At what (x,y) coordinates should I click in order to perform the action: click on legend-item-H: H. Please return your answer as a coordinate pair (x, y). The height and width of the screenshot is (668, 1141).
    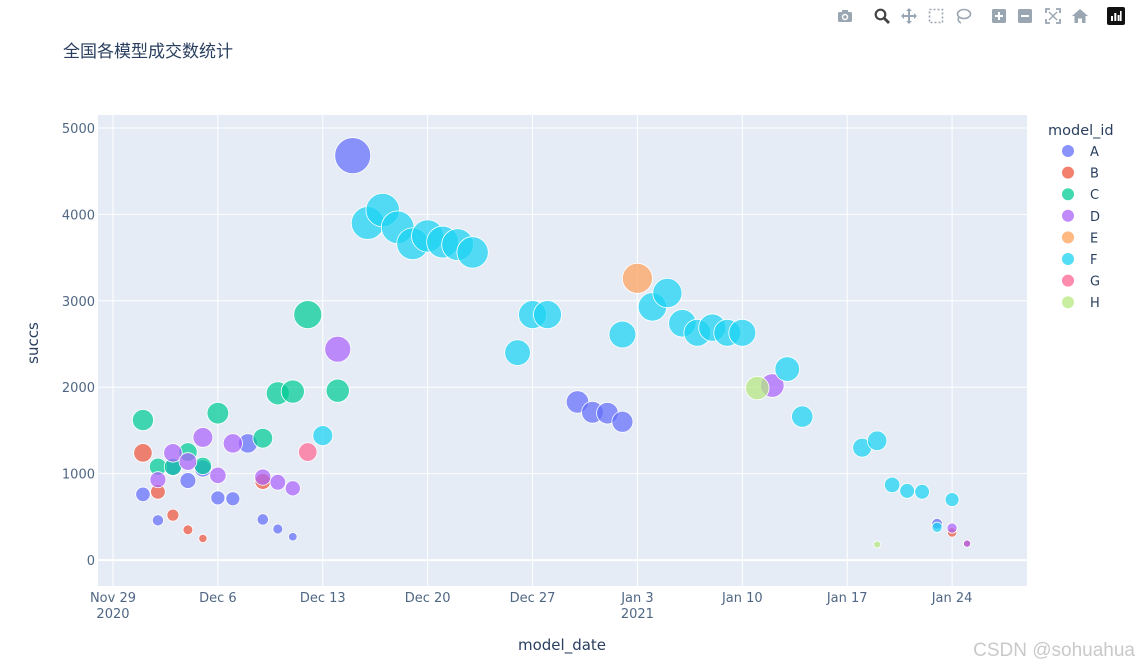
    Looking at the image, I should click on (1081, 303).